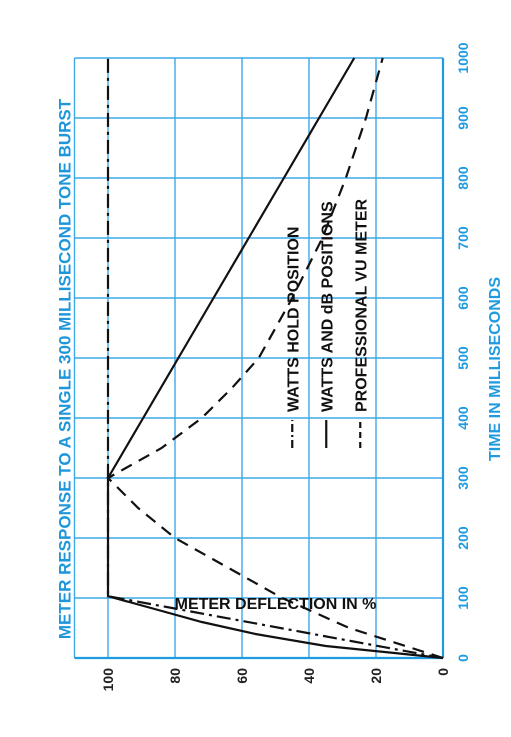  I want to click on legend-label-watts-hold: WATTS HOLD POSITION, so click(293, 319).